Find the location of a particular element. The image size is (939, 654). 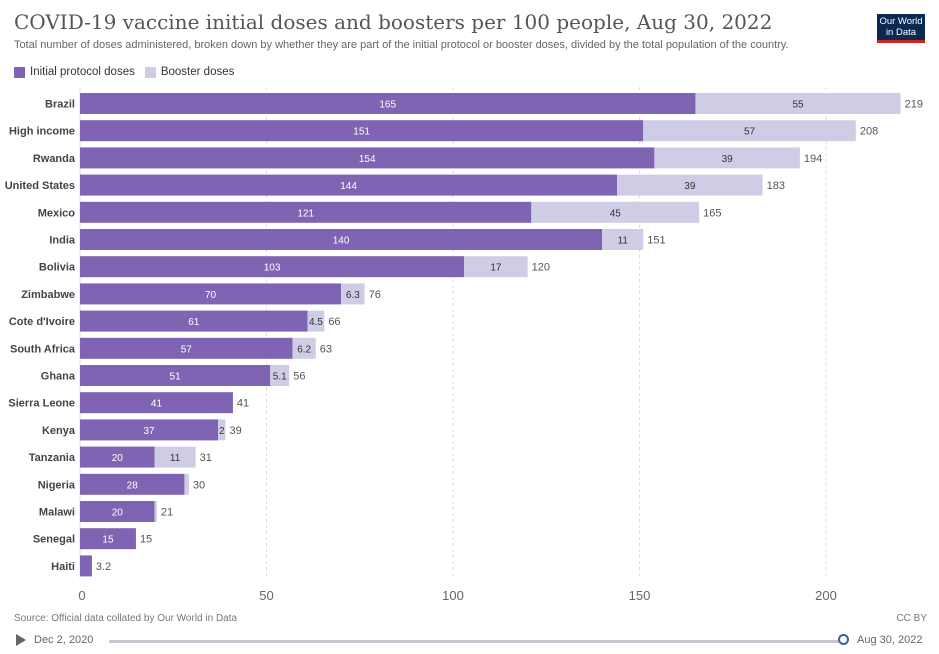

total-label: 31 is located at coordinates (206, 458).